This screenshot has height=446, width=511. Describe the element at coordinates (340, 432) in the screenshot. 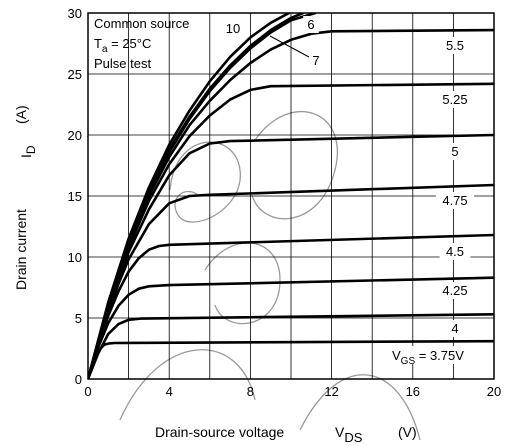

I see `x-axis-symbol-main: V` at that location.